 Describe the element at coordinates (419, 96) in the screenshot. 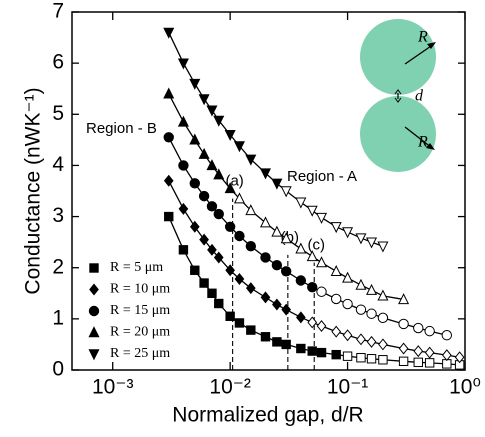

I see `inset-label: d` at that location.